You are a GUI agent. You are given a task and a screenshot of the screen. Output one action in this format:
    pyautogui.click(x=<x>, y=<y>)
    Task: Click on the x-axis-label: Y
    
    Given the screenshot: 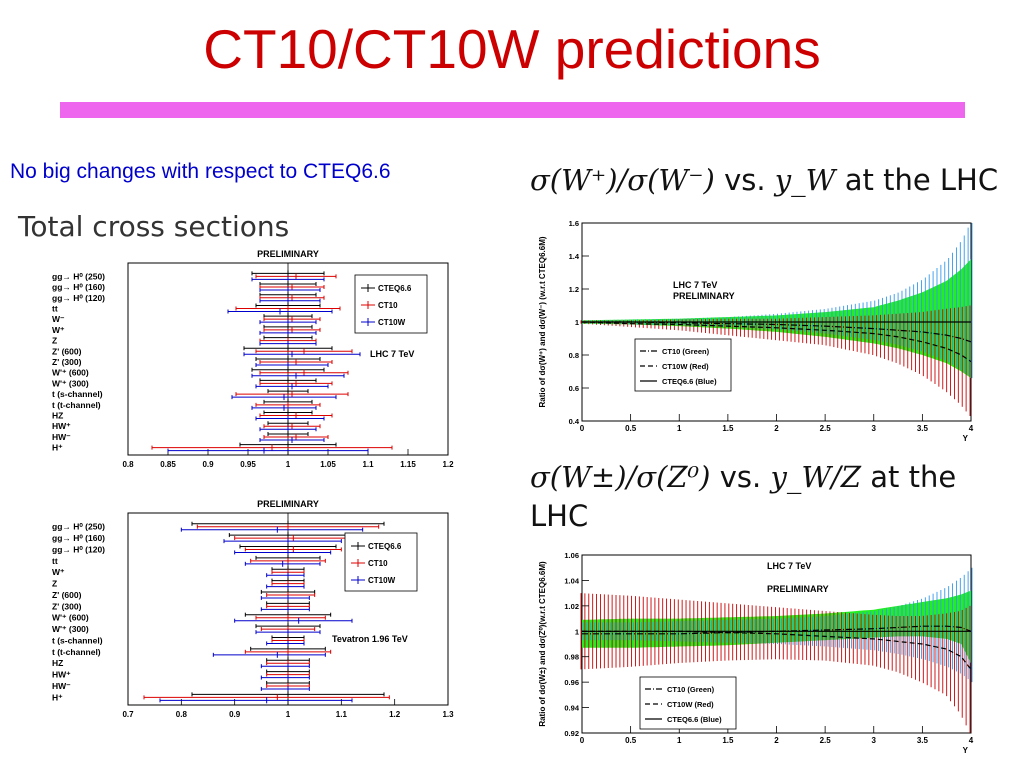 What is the action you would take?
    pyautogui.click(x=966, y=438)
    